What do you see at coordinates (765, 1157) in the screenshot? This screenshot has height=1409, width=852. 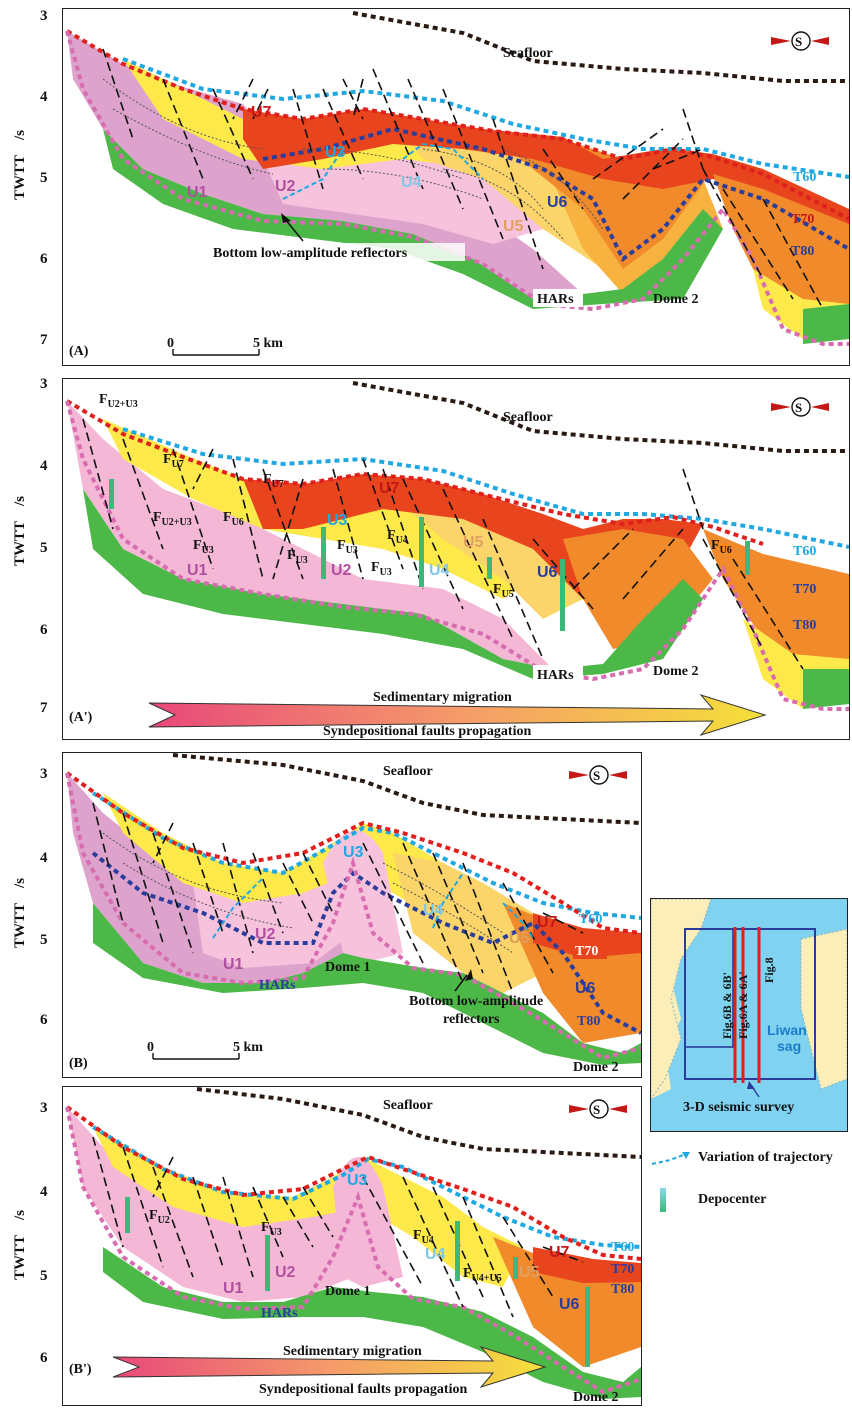 I see `legend-trajectory-label: Variation of trajectory` at bounding box center [765, 1157].